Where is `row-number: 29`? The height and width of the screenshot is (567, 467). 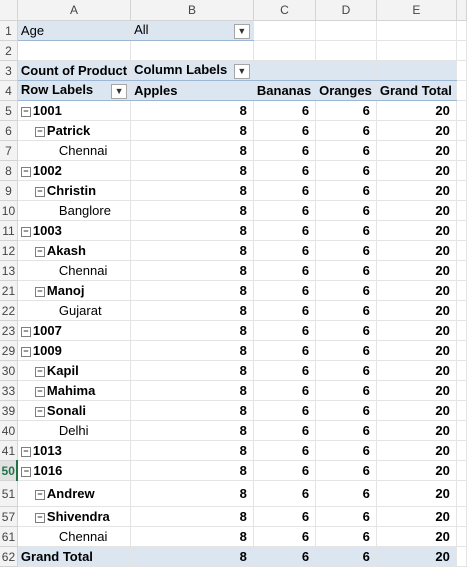
row-number: 29 is located at coordinates (9, 350).